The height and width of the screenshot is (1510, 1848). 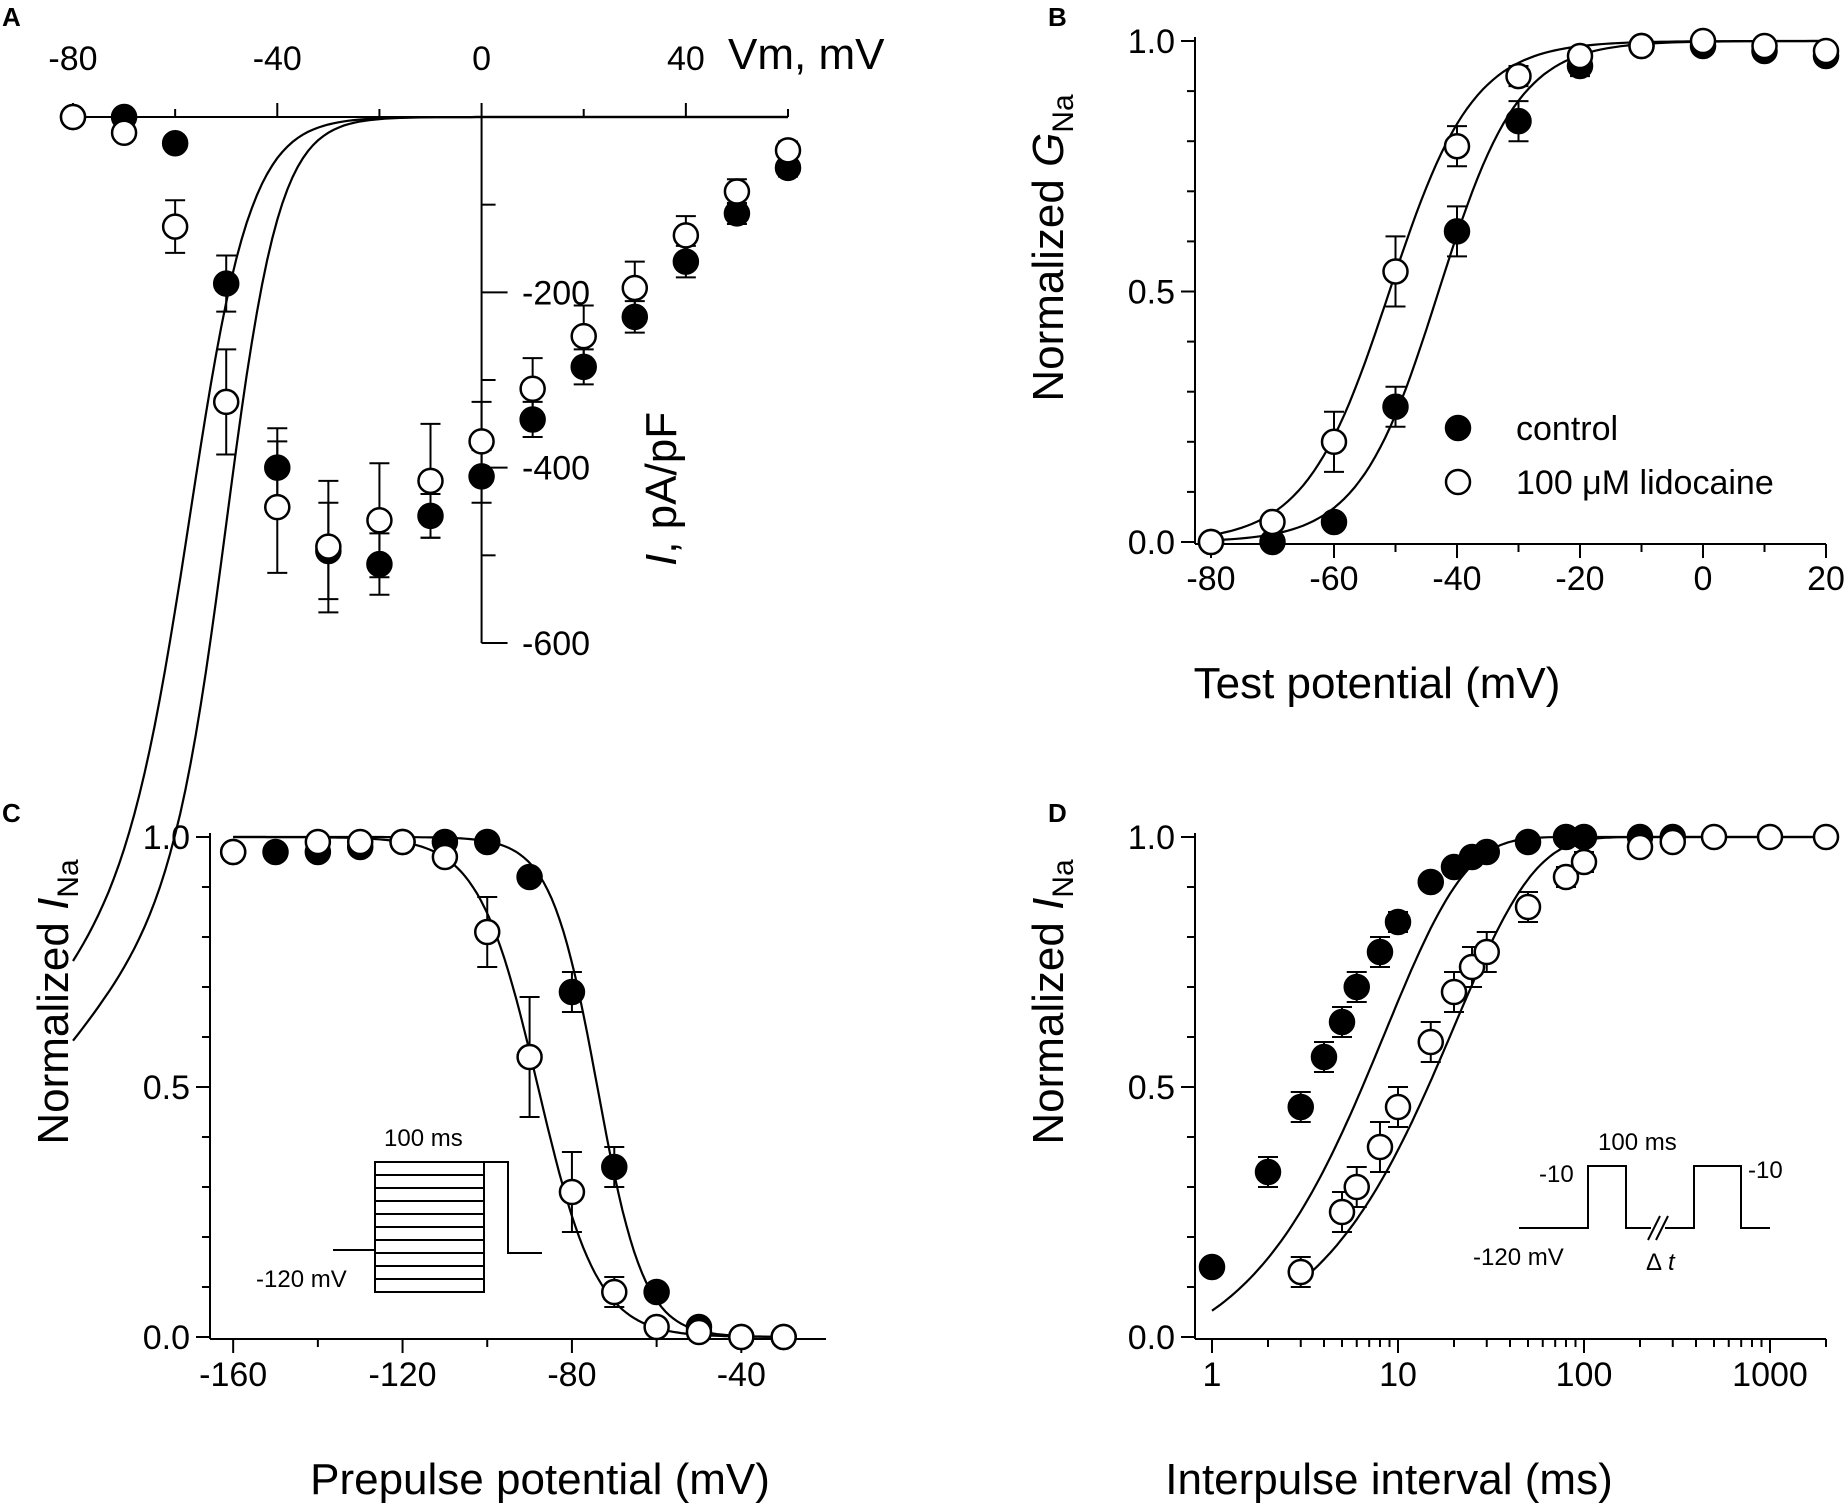 What do you see at coordinates (1212, 1375) in the screenshot?
I see `panel-d-x-tick-label: 1` at bounding box center [1212, 1375].